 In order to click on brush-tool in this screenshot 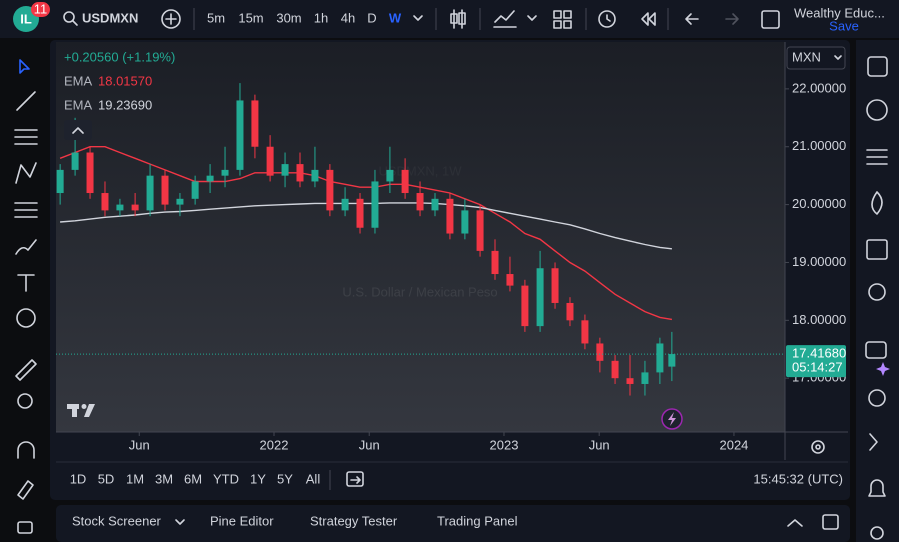, I will do `click(26, 247)`.